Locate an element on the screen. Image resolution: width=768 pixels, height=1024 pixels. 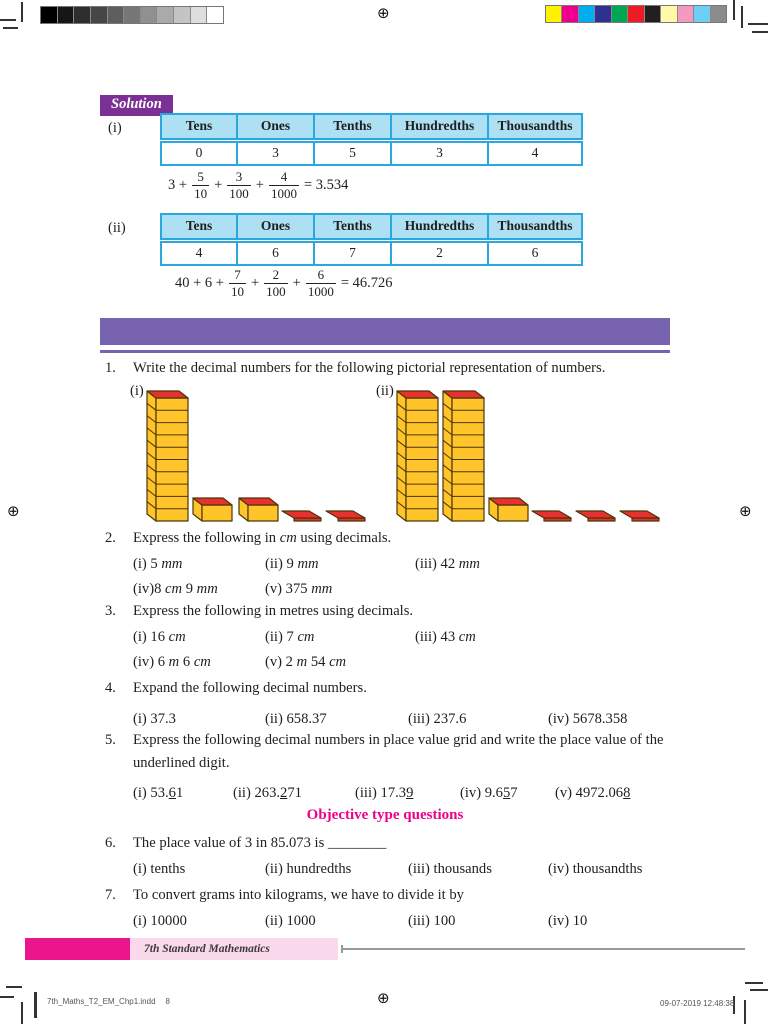
item-numeral: (ii) is located at coordinates (117, 228).